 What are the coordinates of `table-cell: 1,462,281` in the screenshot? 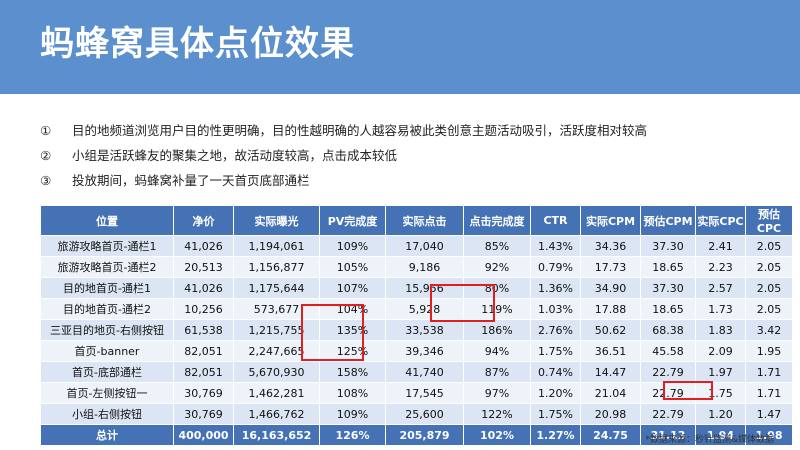 It's located at (276, 393).